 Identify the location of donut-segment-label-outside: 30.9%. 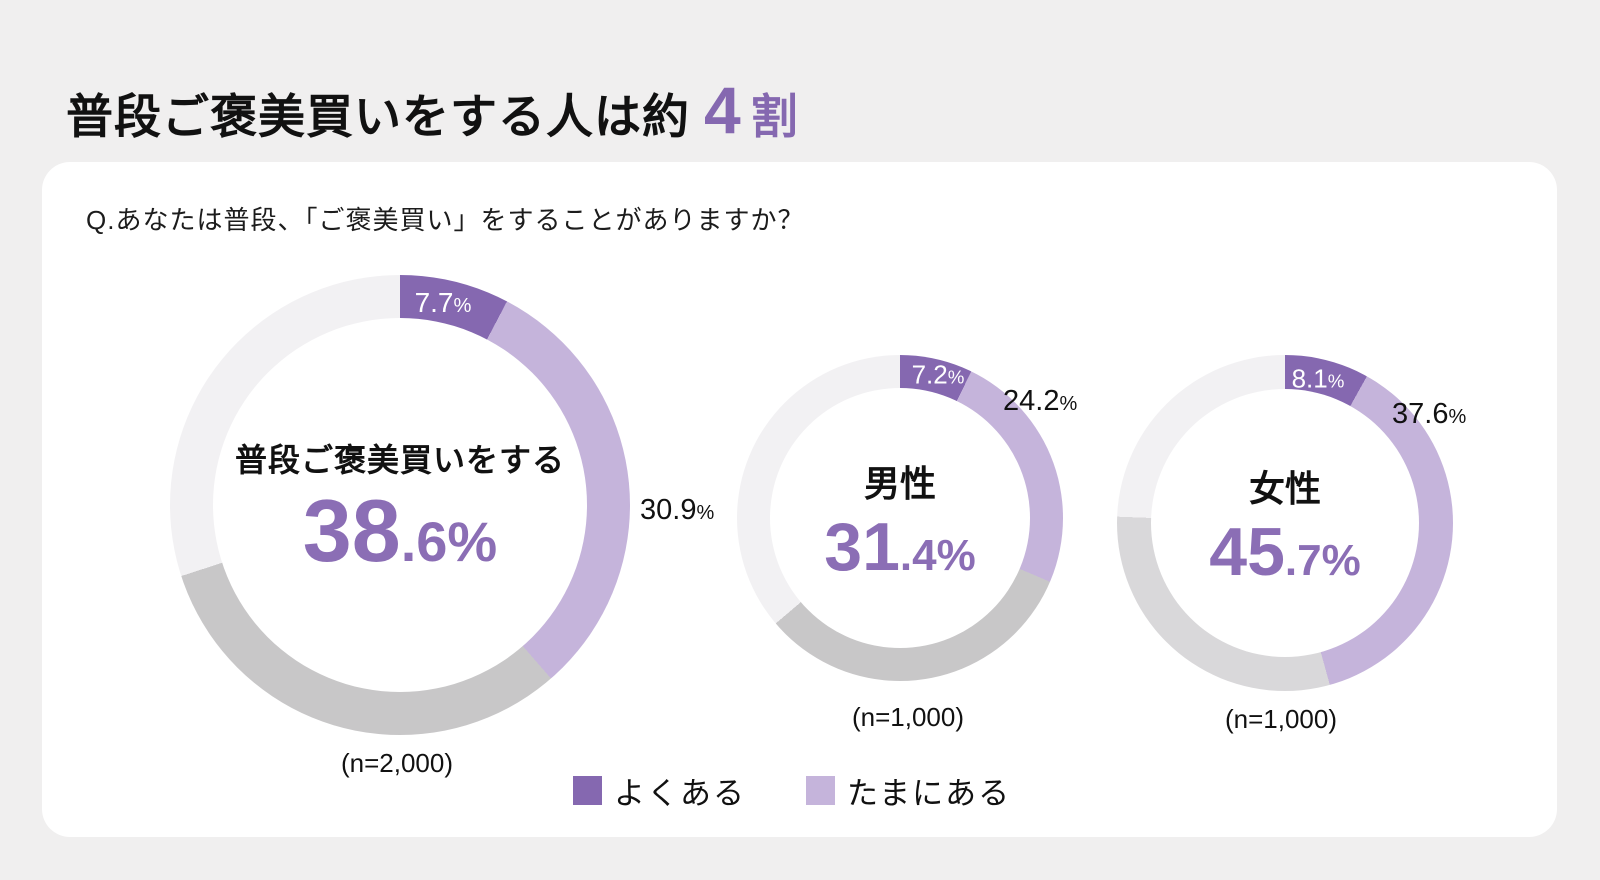
(677, 510).